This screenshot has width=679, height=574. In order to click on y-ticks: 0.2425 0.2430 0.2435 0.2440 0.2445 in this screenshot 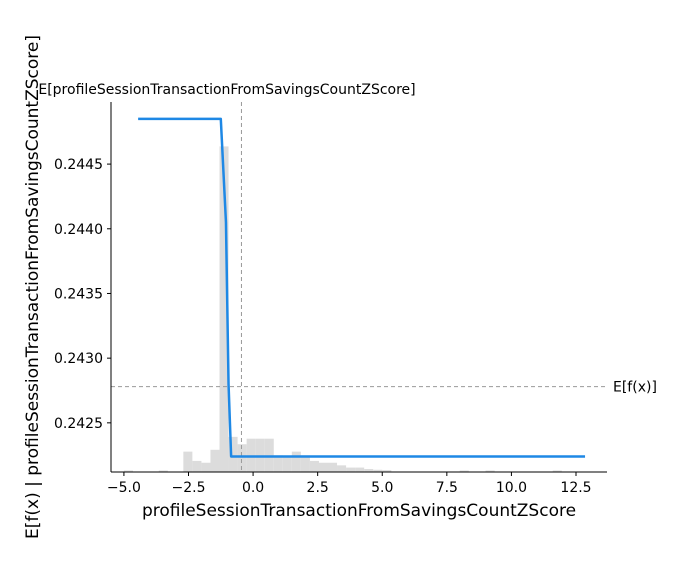, I will do `click(82, 294)`.